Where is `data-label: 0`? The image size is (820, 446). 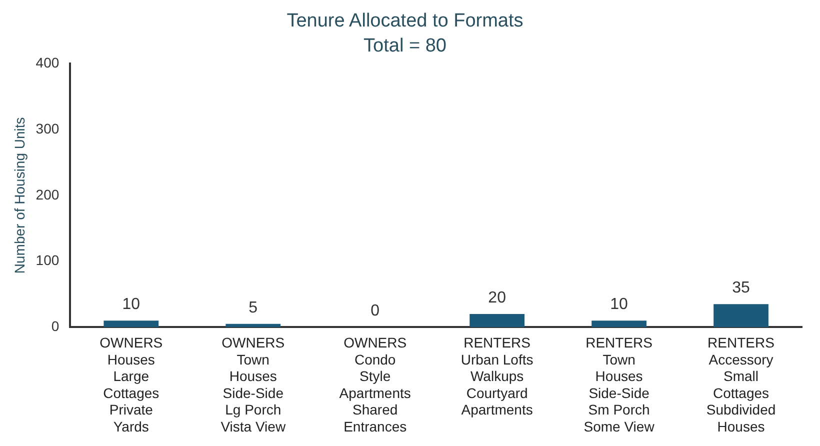
data-label: 0 is located at coordinates (375, 311).